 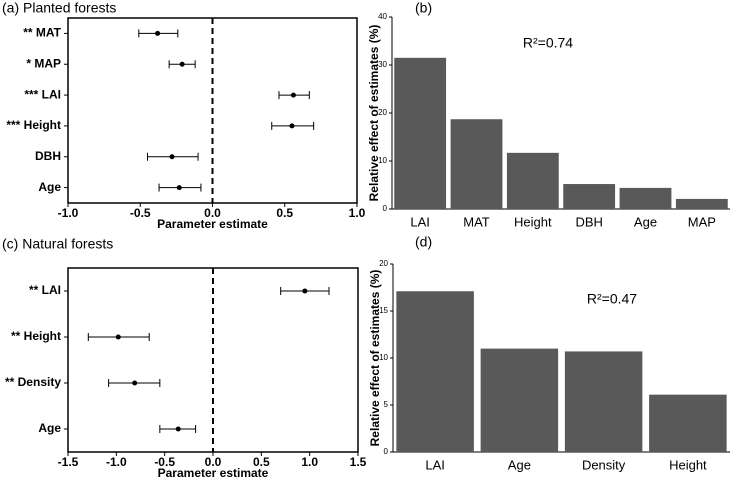 I want to click on annotation: R²=0.47, so click(x=612, y=299).